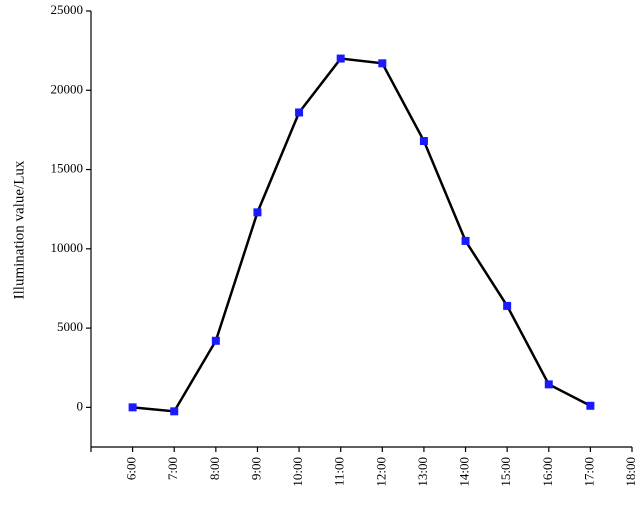 The image size is (644, 507). What do you see at coordinates (67, 247) in the screenshot?
I see `y-tick-label: 10000` at bounding box center [67, 247].